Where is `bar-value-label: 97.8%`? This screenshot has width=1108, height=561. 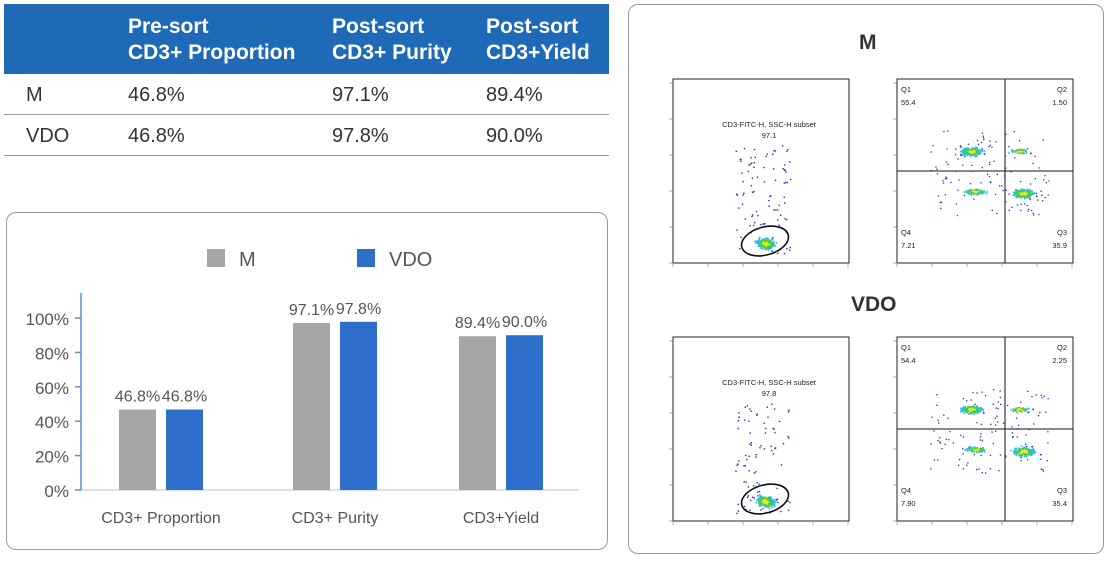
bar-value-label: 97.8% is located at coordinates (358, 309).